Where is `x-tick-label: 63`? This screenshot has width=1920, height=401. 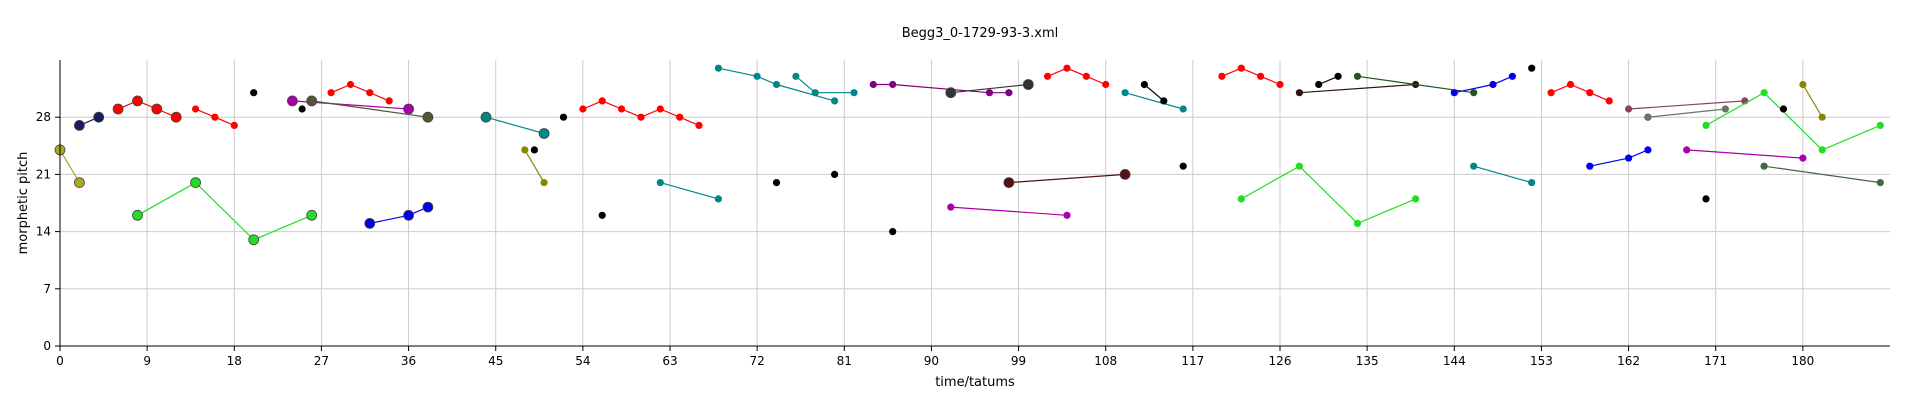
x-tick-label: 63 is located at coordinates (669, 361).